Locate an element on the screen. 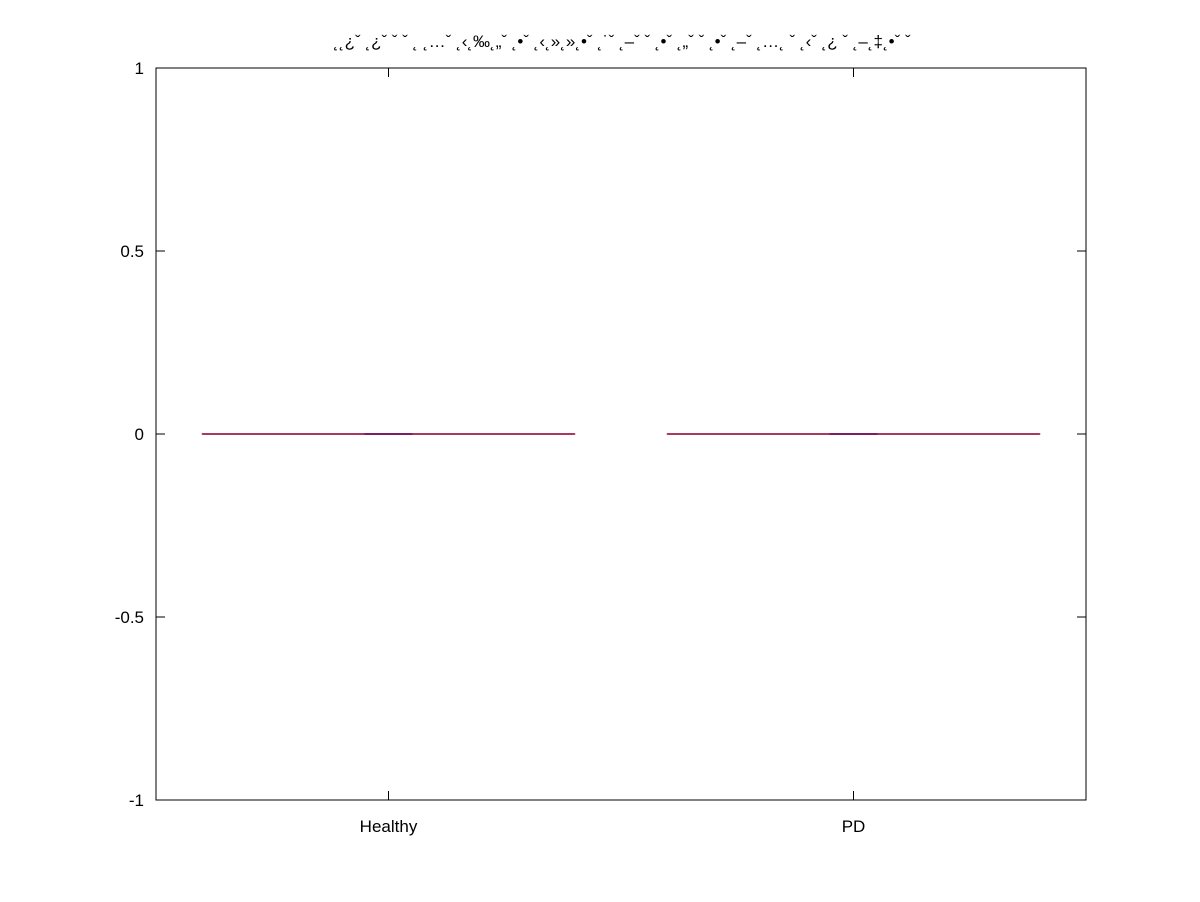 The image size is (1200, 902). x-tick-label: PD is located at coordinates (854, 826).